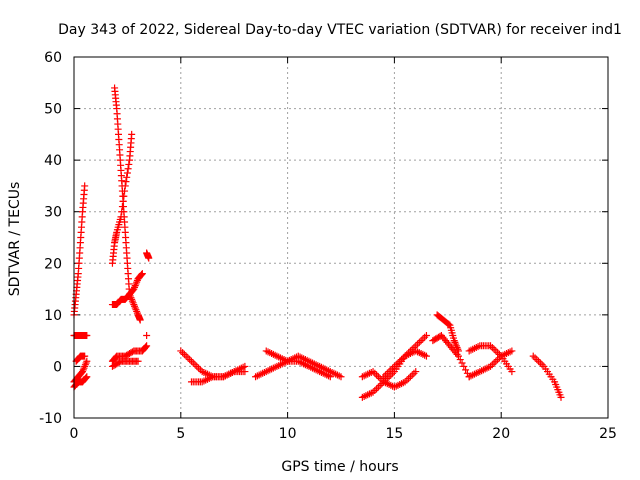 The height and width of the screenshot is (480, 640). Describe the element at coordinates (85, 356) in the screenshot. I see `data-point-arc-d` at that location.